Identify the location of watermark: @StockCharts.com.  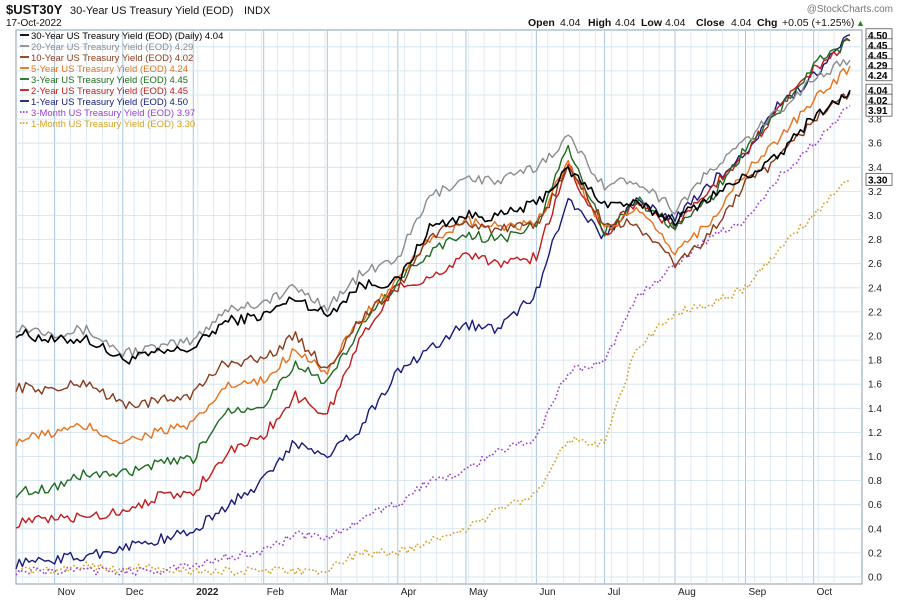
(850, 9).